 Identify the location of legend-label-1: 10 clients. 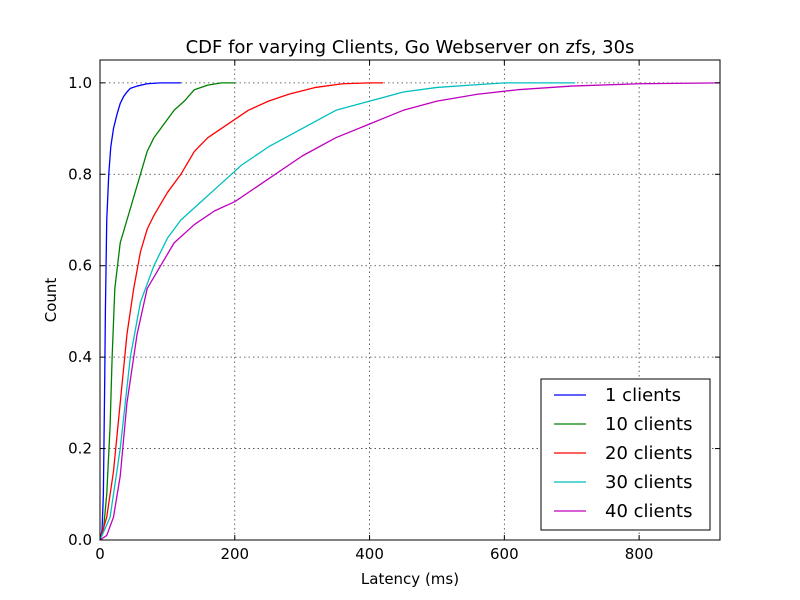
(648, 424).